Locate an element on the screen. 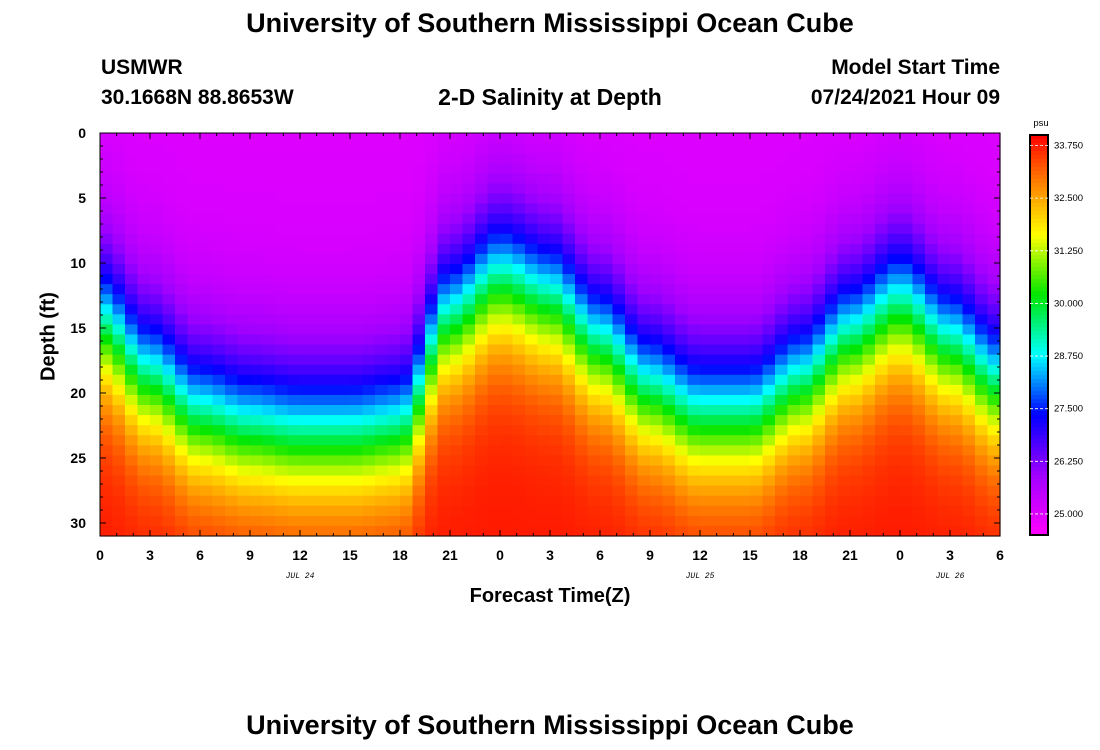 This screenshot has width=1100, height=750. x-tick-label: 3 is located at coordinates (150, 555).